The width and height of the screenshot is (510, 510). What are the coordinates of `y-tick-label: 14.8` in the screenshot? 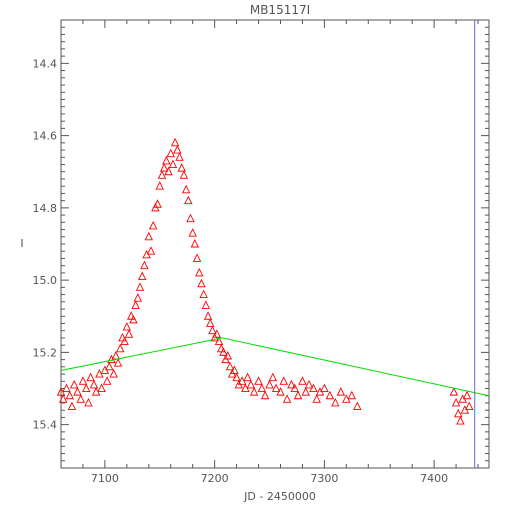 It's located at (45, 208).